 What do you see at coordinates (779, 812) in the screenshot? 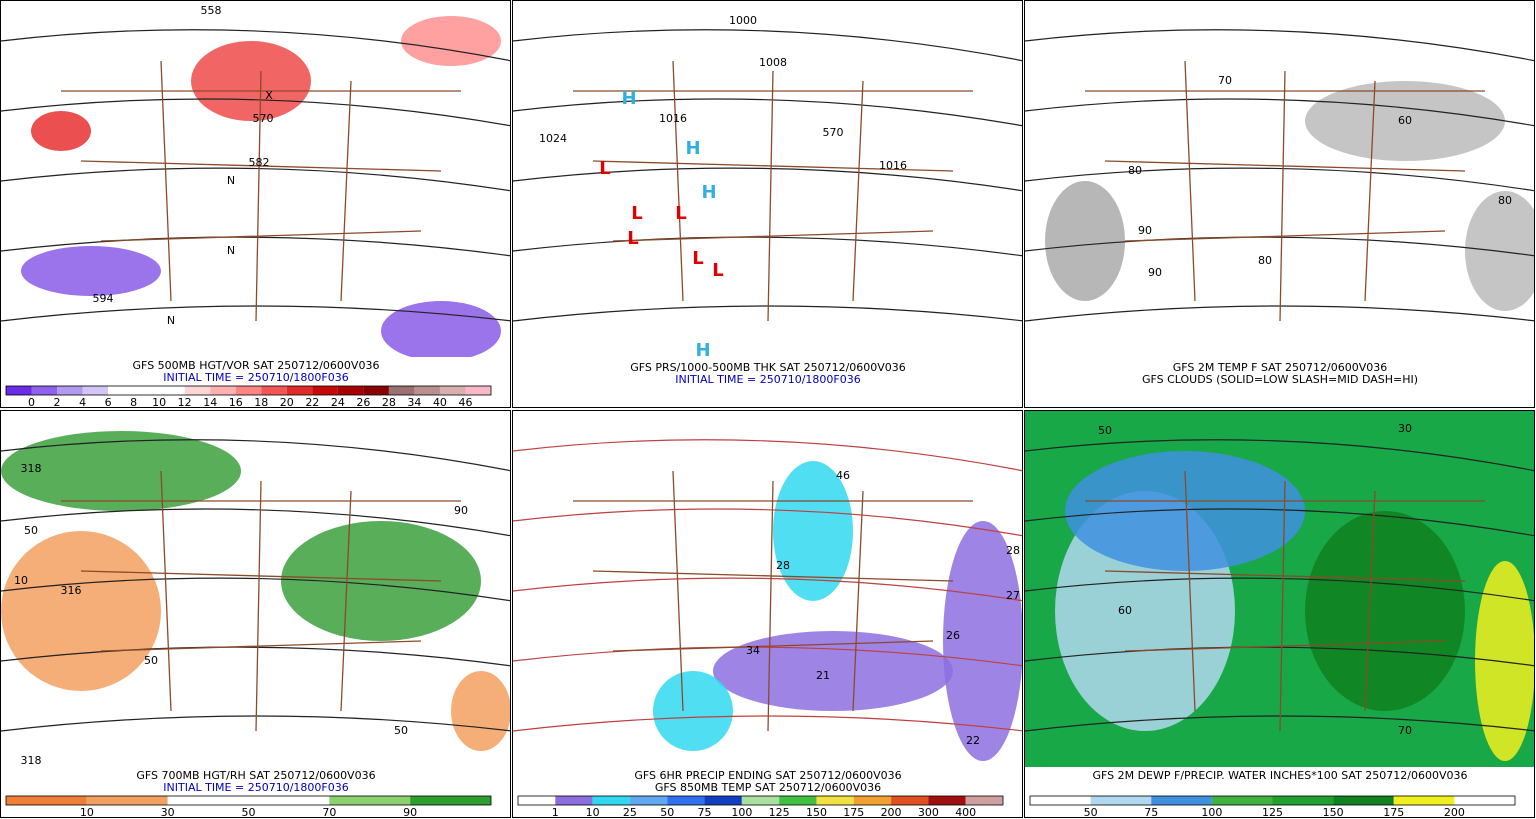
I see `colorbar-label: 125` at bounding box center [779, 812].